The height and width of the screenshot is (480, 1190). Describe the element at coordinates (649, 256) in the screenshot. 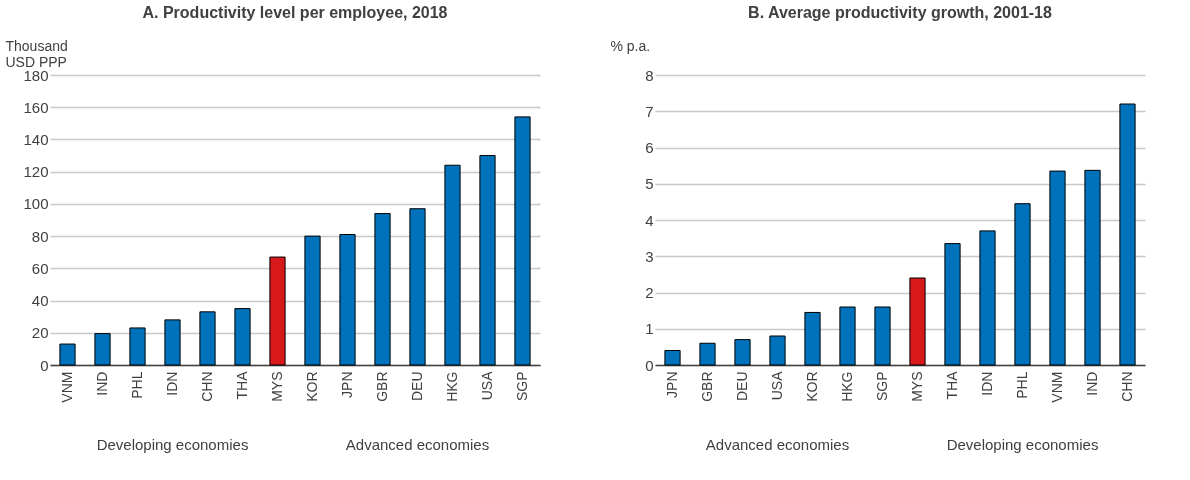

I see `y-tick-label: 3` at that location.